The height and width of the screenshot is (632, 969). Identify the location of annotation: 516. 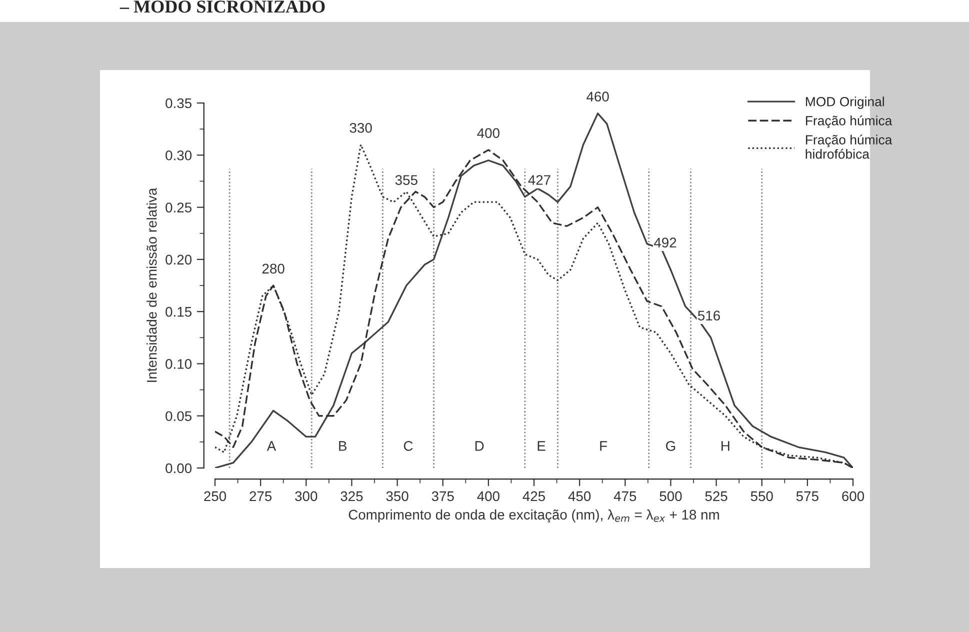
(709, 315).